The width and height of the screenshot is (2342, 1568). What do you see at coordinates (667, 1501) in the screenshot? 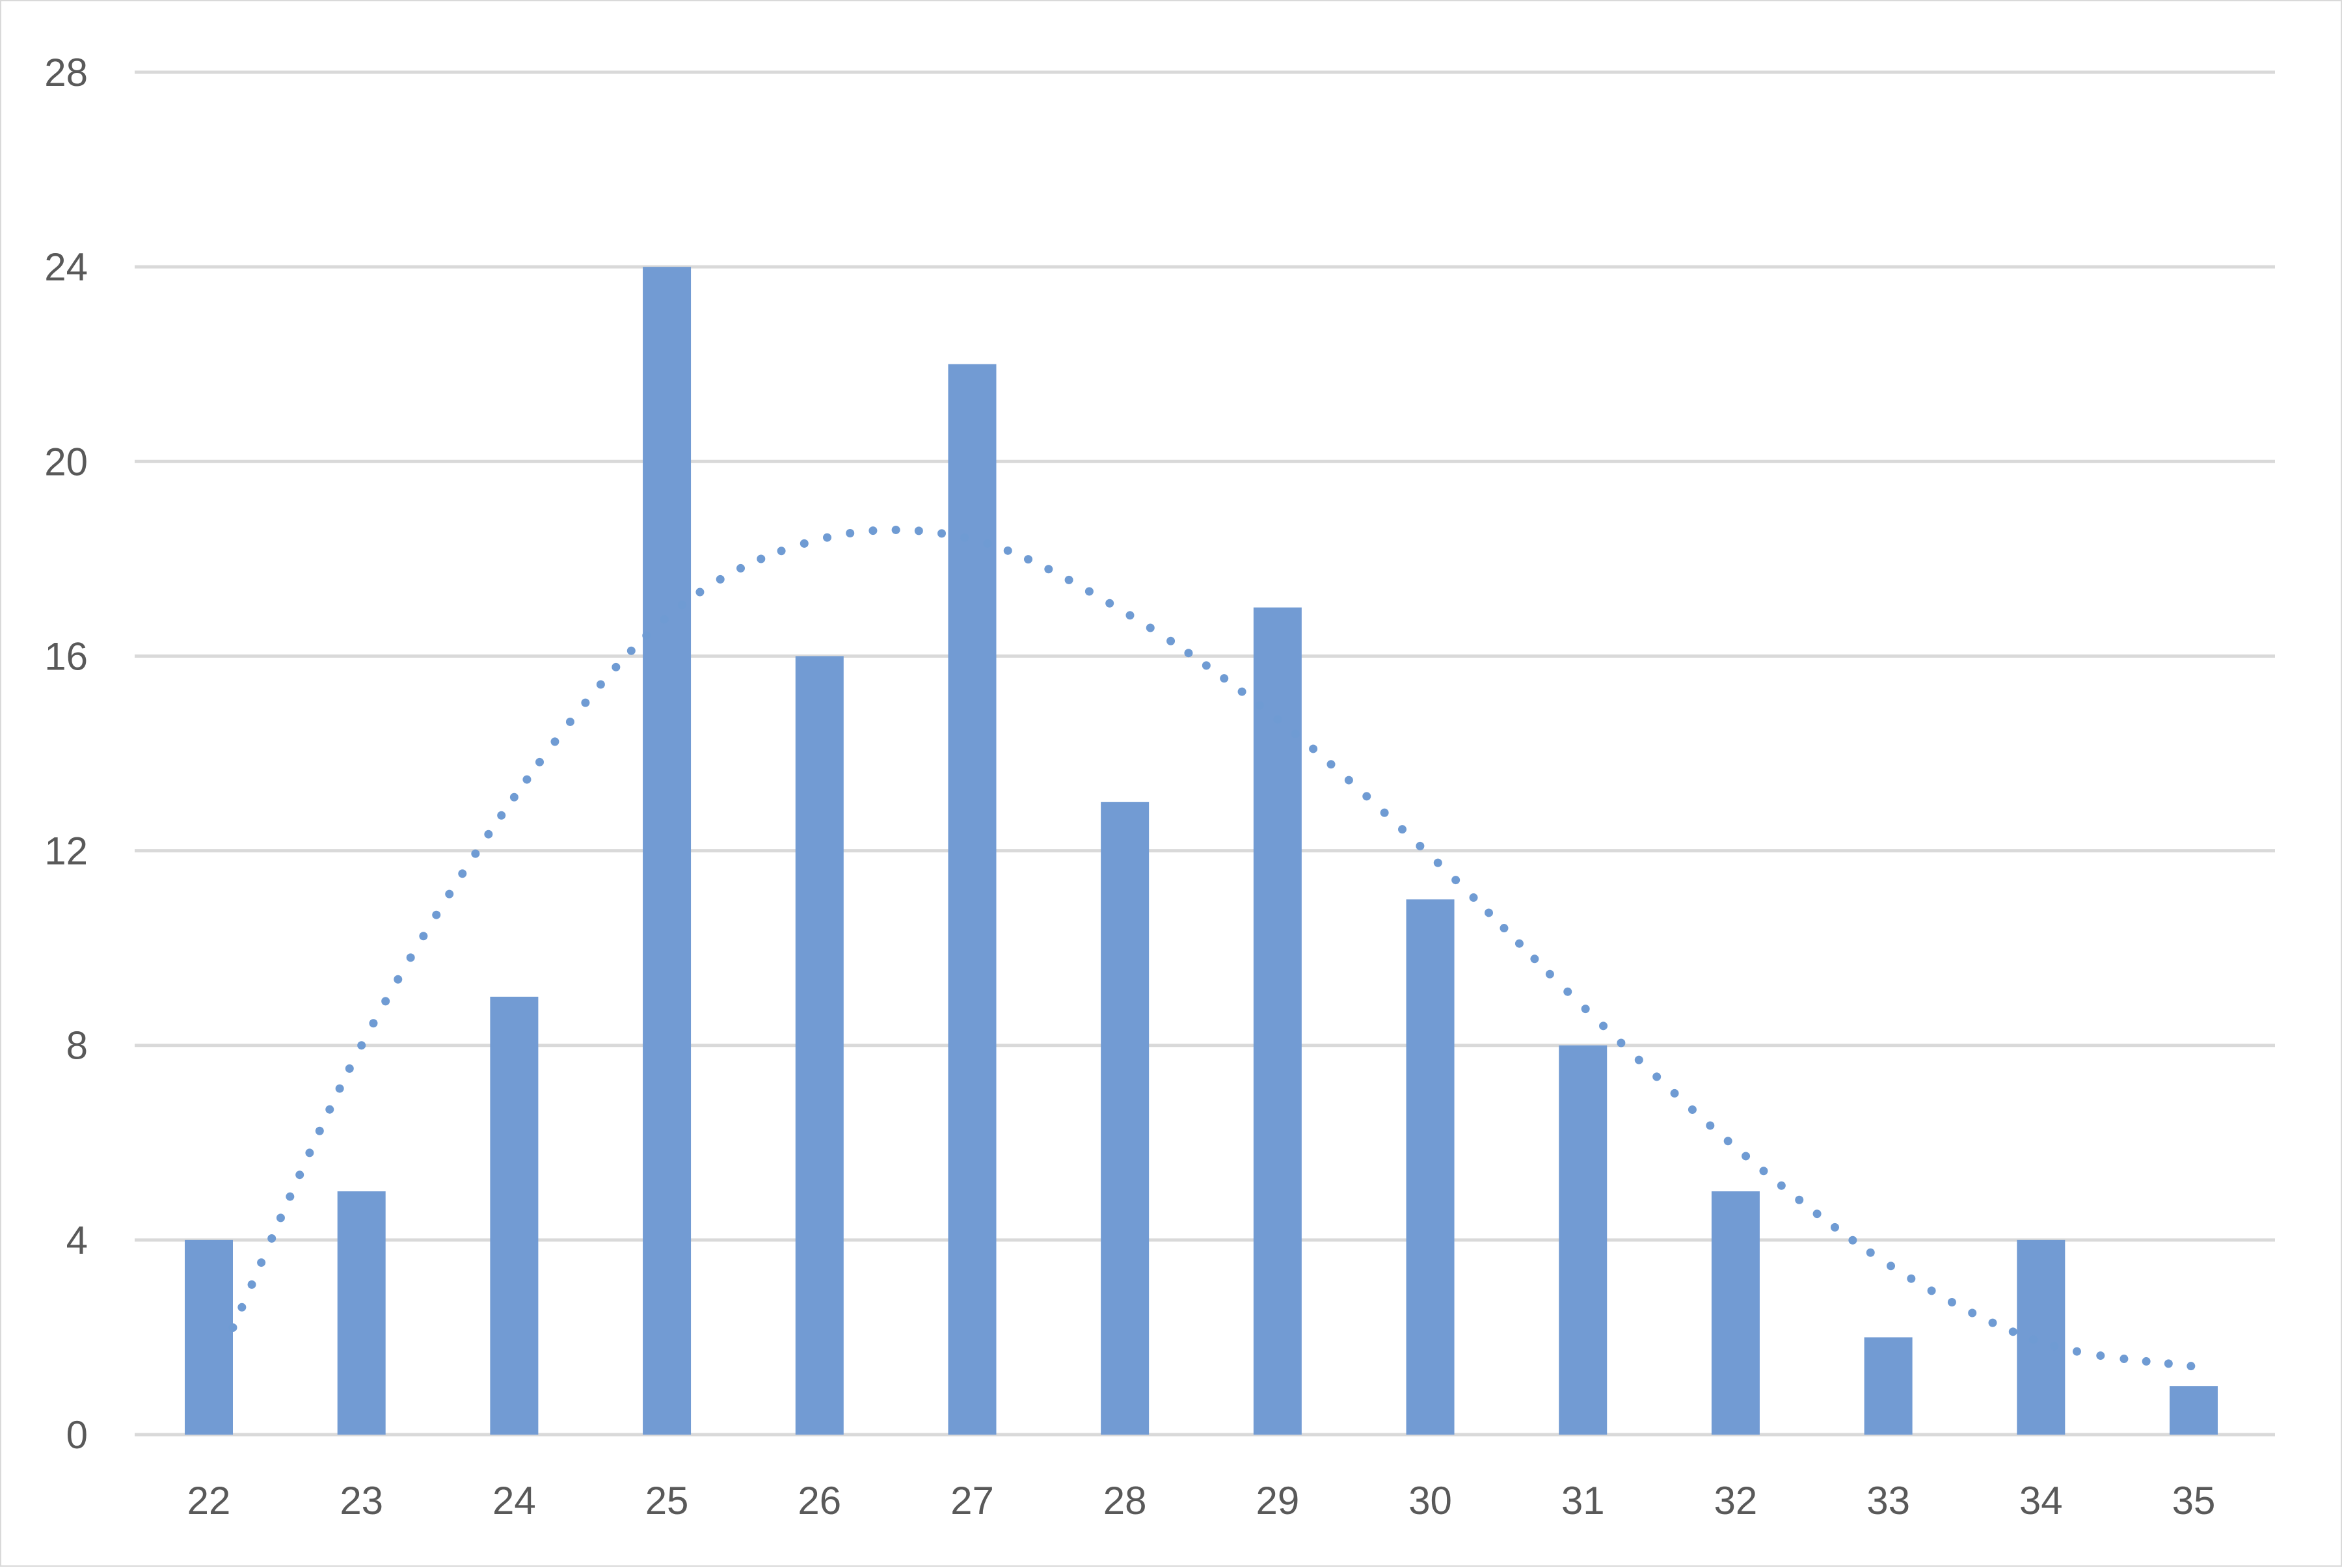
I see `x-tick-label: 25` at bounding box center [667, 1501].